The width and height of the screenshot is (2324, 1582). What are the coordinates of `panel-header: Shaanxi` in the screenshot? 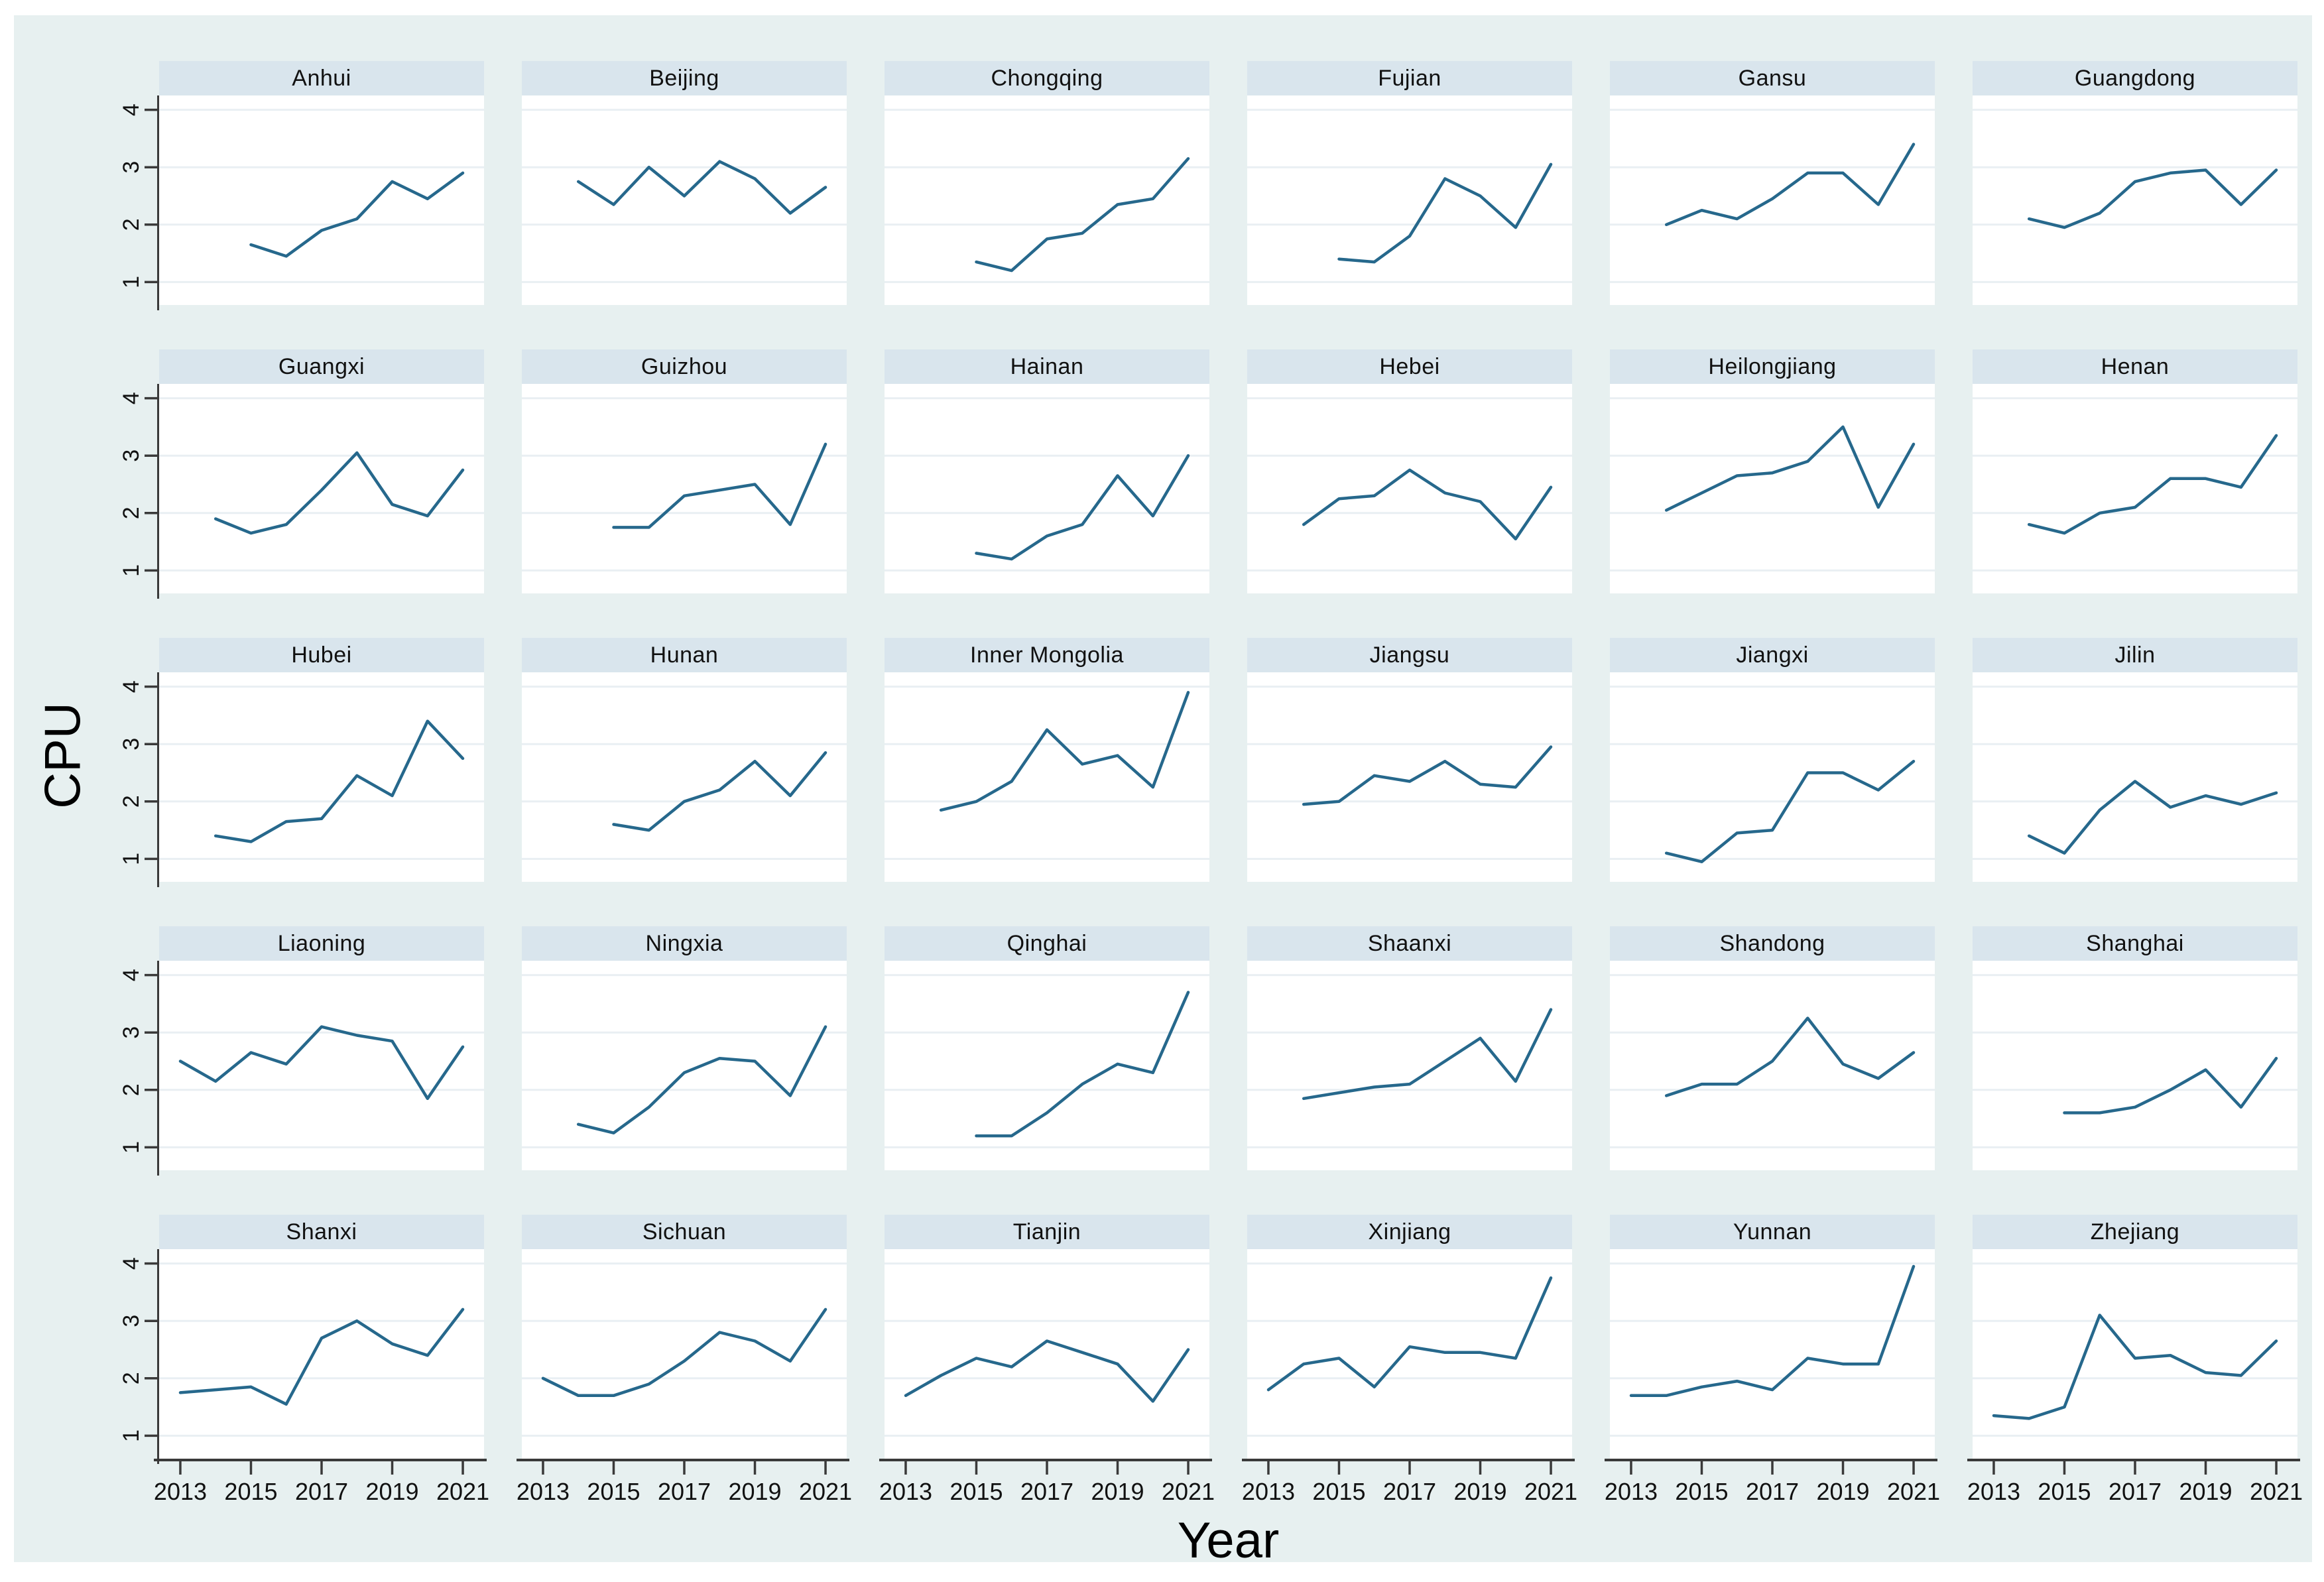 It's located at (1409, 943).